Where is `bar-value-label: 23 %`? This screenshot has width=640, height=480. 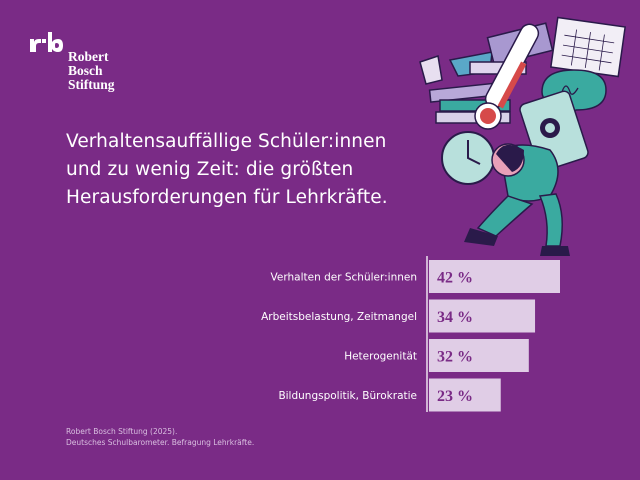 bar-value-label: 23 % is located at coordinates (455, 396).